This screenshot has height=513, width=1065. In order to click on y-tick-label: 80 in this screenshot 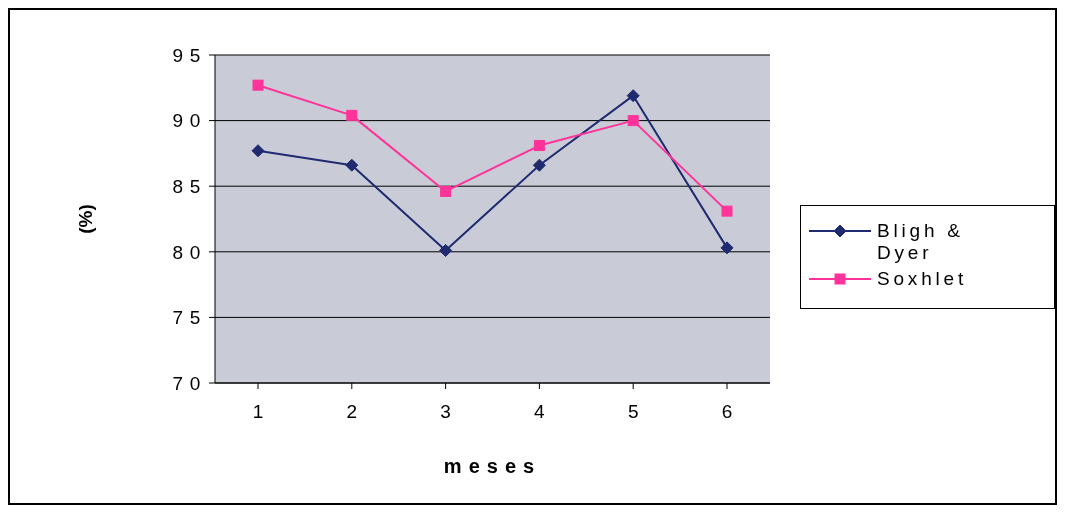, I will do `click(189, 252)`.